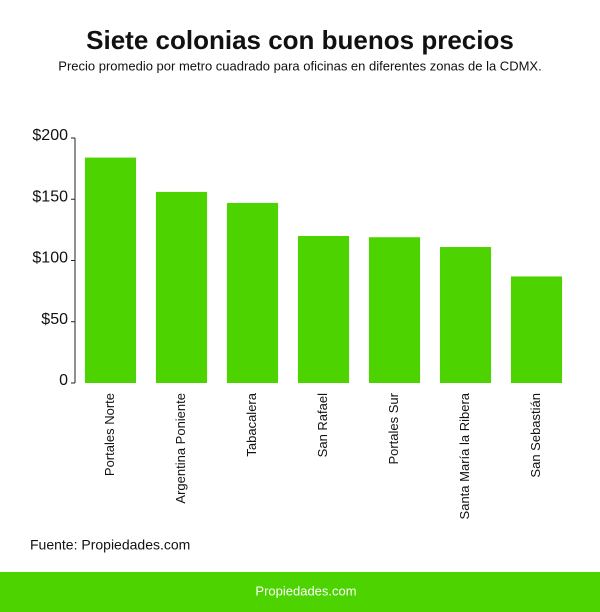 The width and height of the screenshot is (600, 612). What do you see at coordinates (464, 455) in the screenshot?
I see `x-tick-label: Santa María la Ribera` at bounding box center [464, 455].